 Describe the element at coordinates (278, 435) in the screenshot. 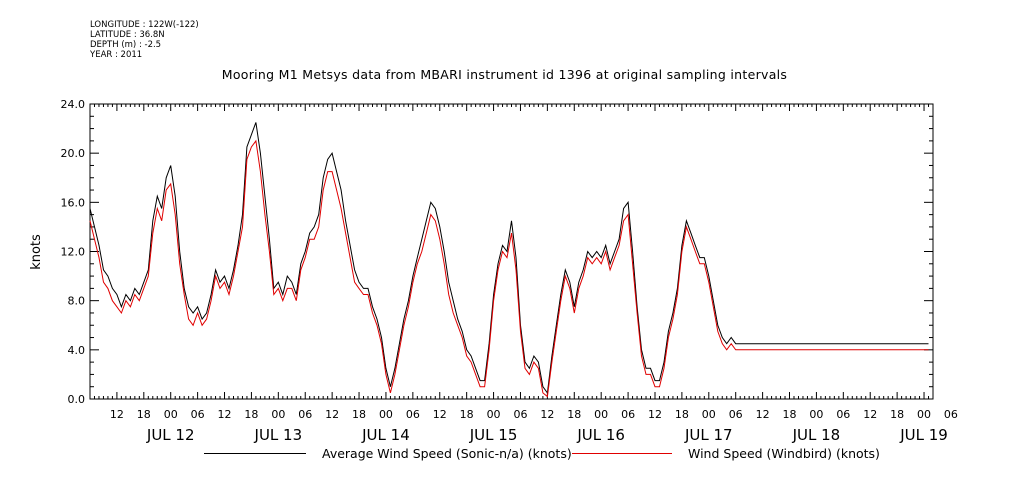

I see `x-day-label: JUL 13` at that location.